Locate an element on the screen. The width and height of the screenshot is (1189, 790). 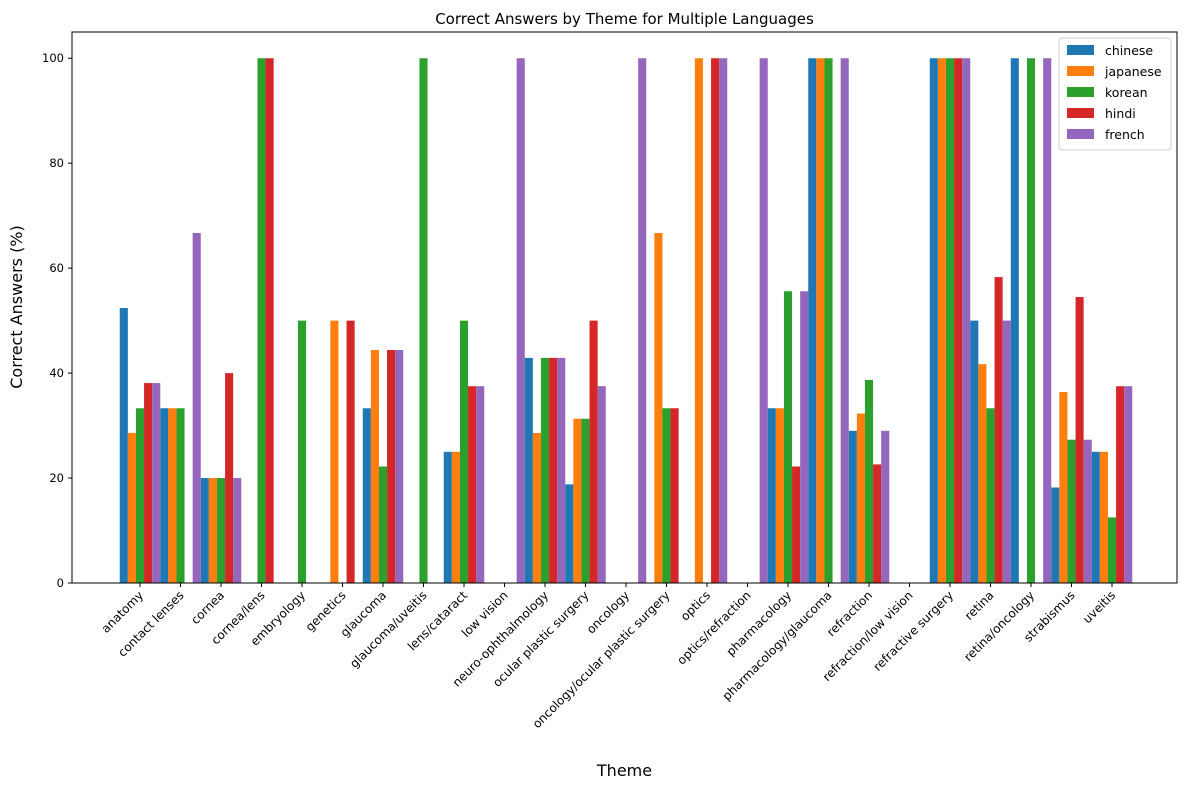
y-axis: 0 20 40 60 80 100 is located at coordinates (57, 320).